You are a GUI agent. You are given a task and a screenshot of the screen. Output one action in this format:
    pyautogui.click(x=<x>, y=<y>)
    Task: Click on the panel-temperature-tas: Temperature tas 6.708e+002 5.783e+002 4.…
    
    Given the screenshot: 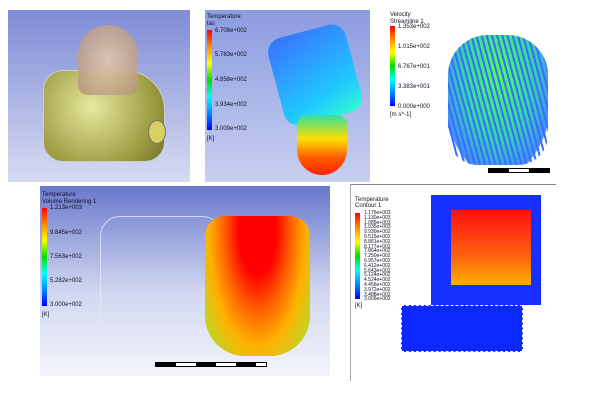 What is the action you would take?
    pyautogui.click(x=287, y=96)
    